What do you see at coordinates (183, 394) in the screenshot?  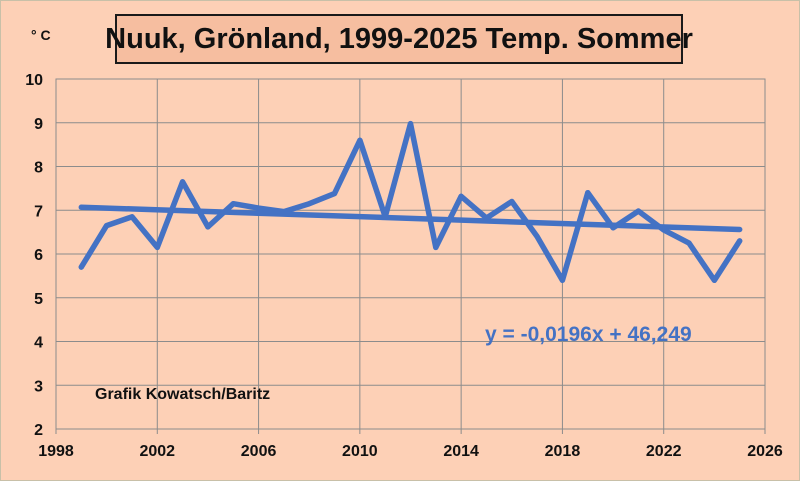 I see `chart-credit: Grafik Kowatsch/Baritz` at bounding box center [183, 394].